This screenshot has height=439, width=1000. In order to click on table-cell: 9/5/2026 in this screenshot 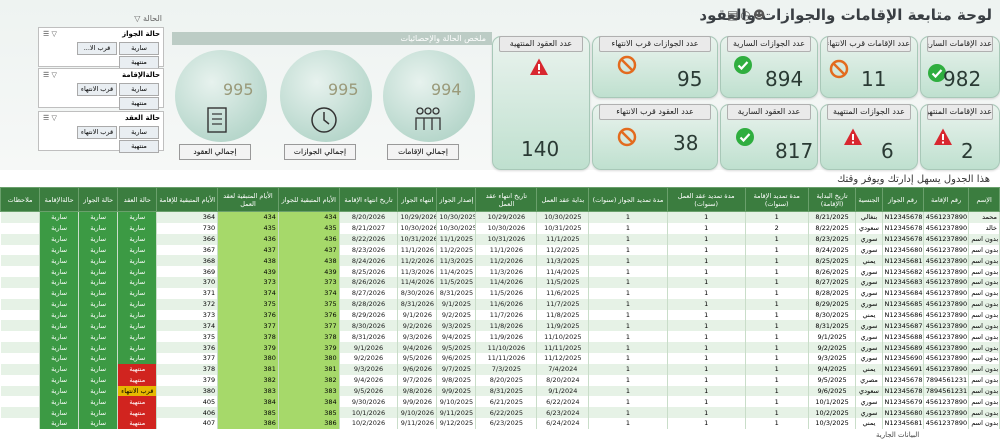, I will do `click(369, 391)`.